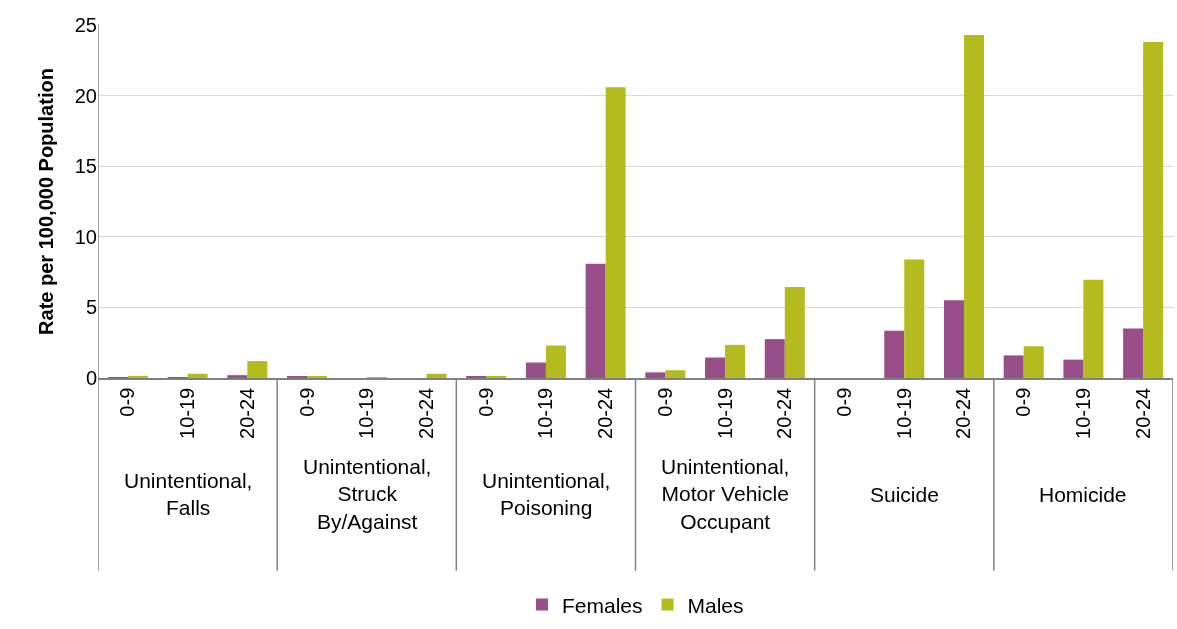  Describe the element at coordinates (367, 494) in the screenshot. I see `text: Unintentional, Struck By/Against` at that location.